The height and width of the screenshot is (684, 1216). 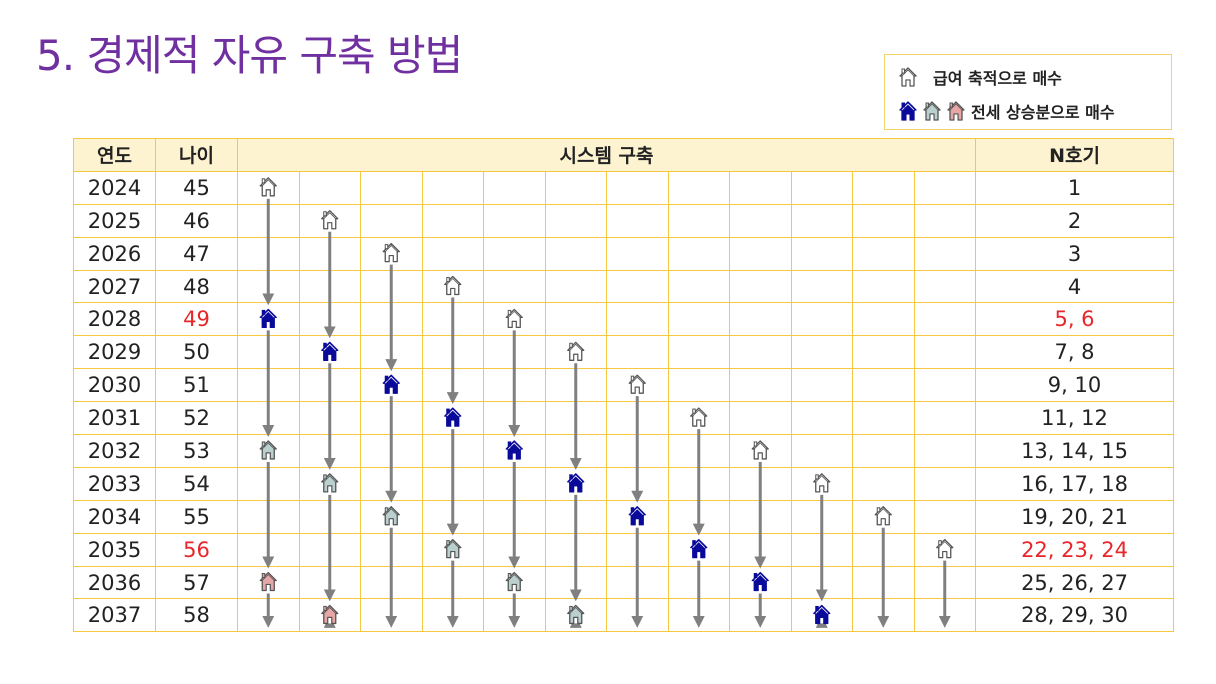 I want to click on header-row: 연도 나이 시스템 구축 N호기, so click(x=623, y=155).